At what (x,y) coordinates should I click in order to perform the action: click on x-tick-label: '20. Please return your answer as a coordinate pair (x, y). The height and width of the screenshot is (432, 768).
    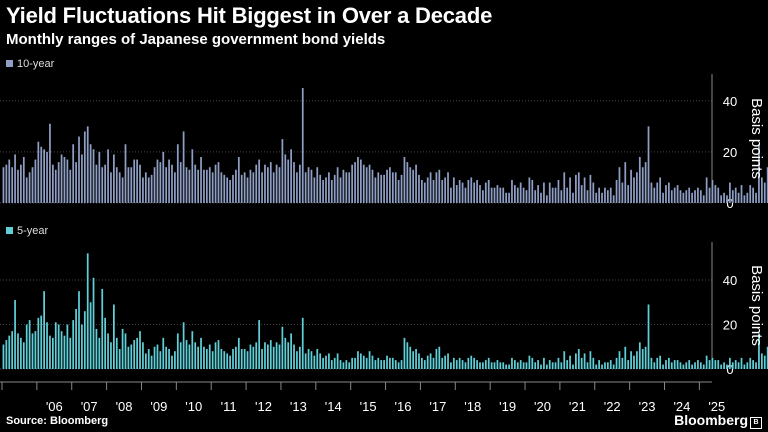
    Looking at the image, I should click on (542, 406).